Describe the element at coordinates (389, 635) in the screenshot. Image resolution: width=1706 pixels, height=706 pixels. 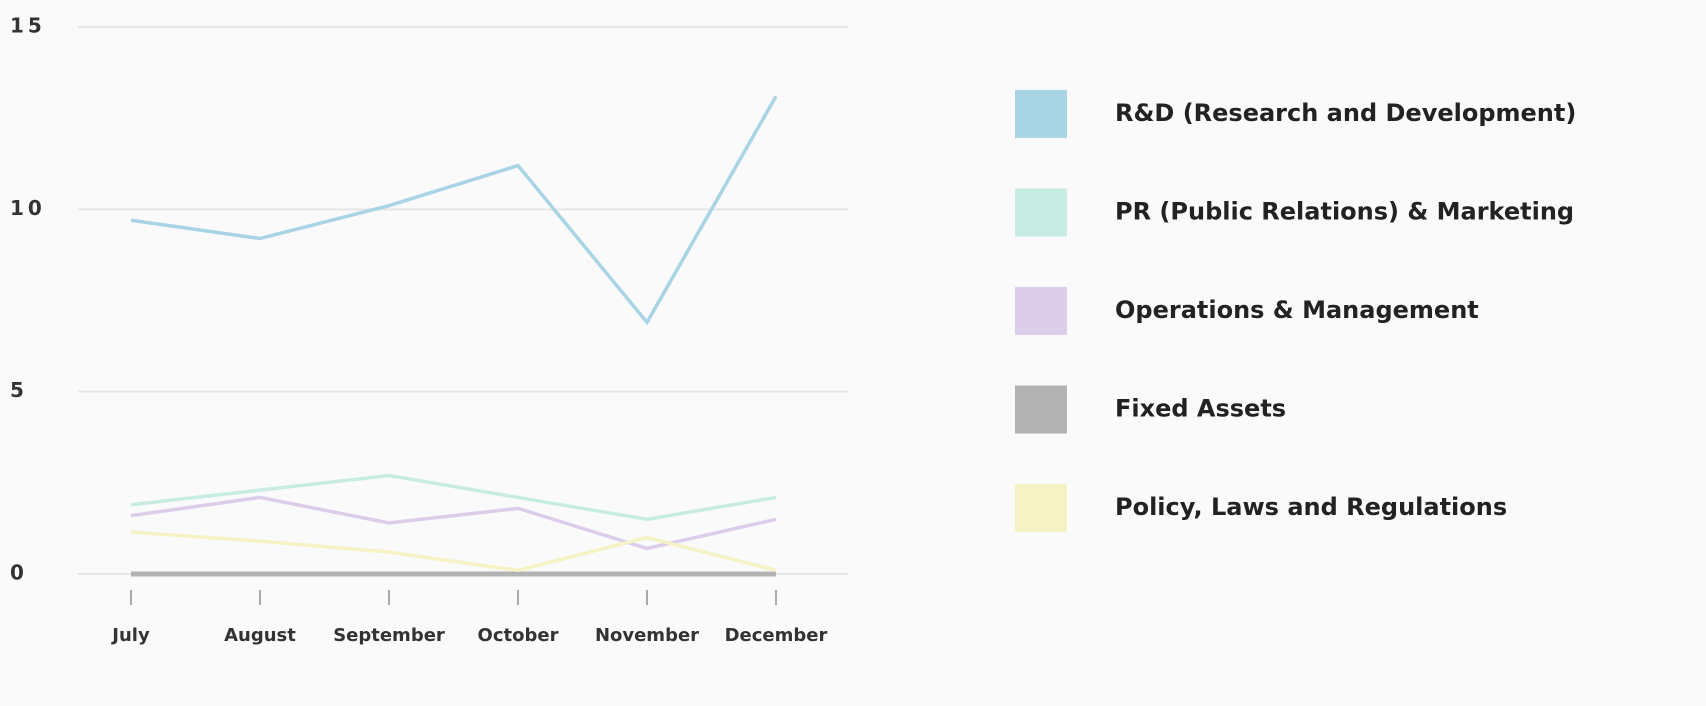
I see `x-tick-label: September` at that location.